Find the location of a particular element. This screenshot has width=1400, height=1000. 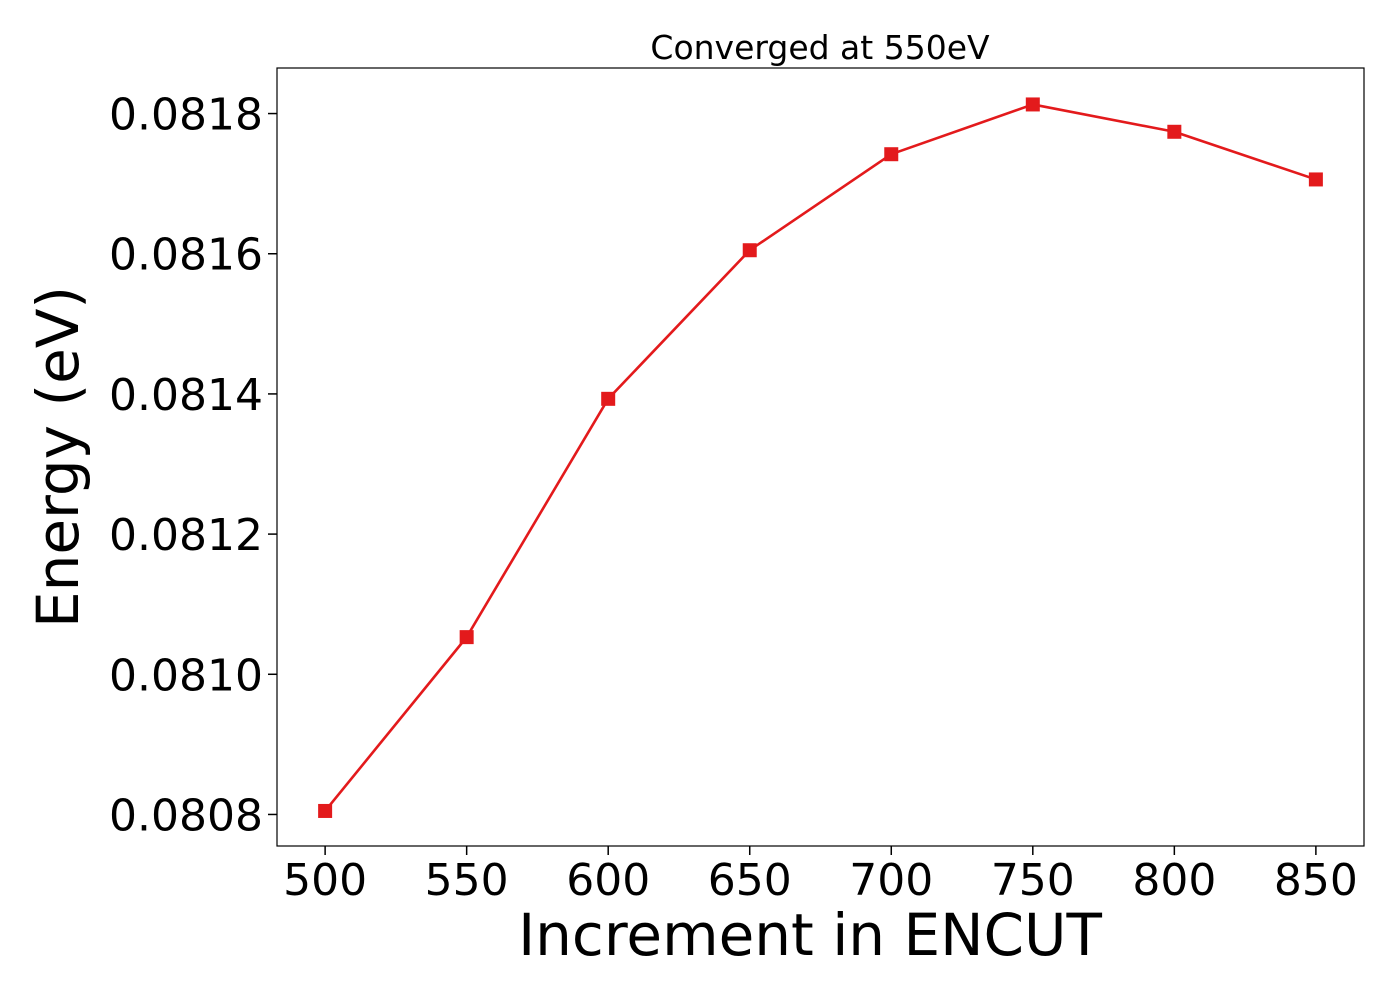

x-tick-label: 500 is located at coordinates (325, 880).